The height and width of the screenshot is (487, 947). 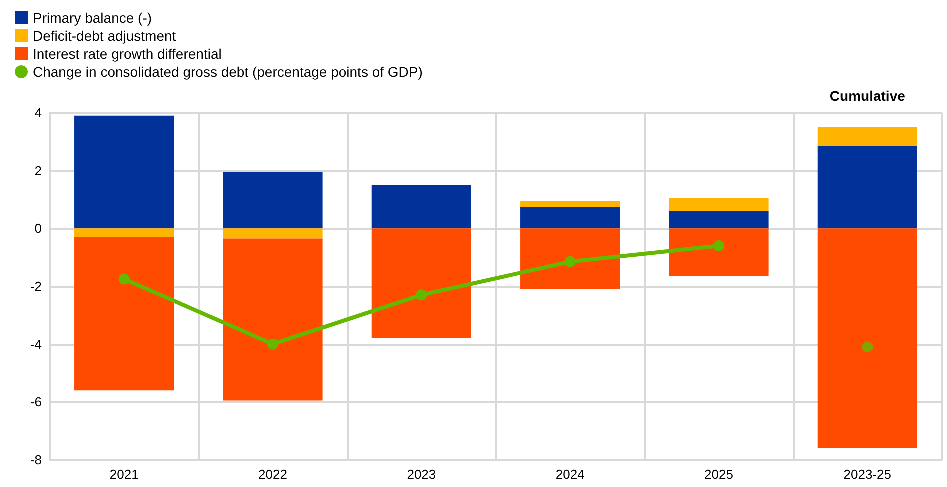 I want to click on x-tick-label: 2023, so click(x=421, y=474).